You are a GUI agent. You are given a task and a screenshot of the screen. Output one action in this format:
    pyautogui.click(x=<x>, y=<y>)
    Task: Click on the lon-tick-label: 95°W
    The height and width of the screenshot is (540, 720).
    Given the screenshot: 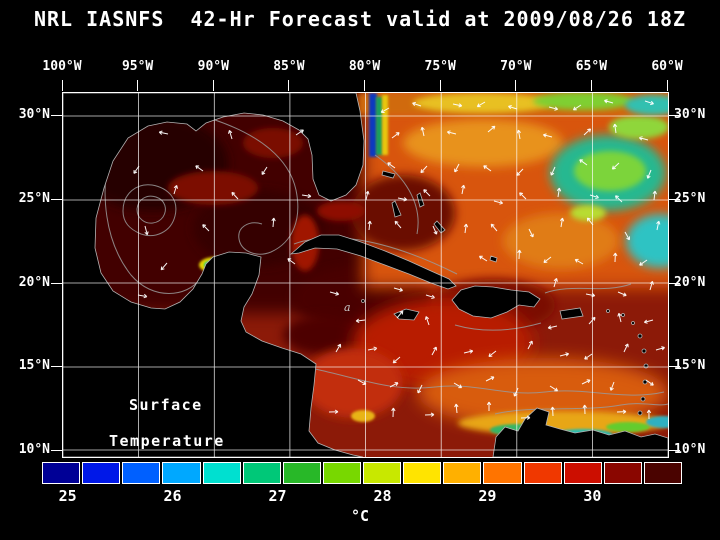 What is the action you would take?
    pyautogui.click(x=137, y=66)
    